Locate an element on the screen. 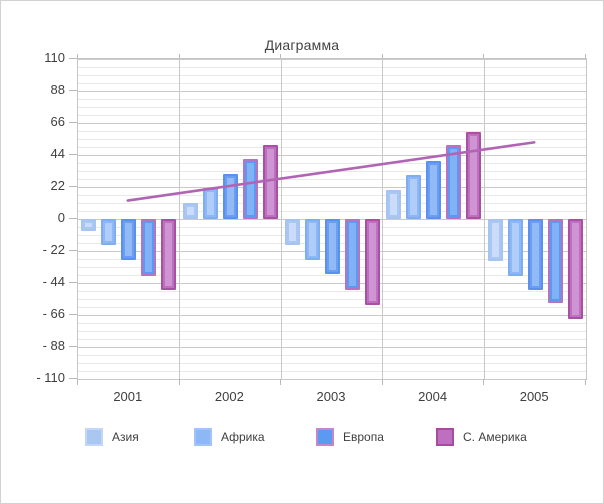  bar-Европа-2005 is located at coordinates (555, 261).